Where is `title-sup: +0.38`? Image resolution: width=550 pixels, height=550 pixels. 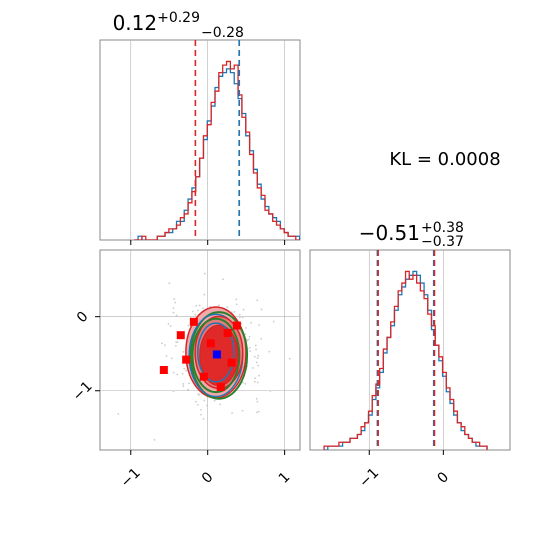 title-sup: +0.38 is located at coordinates (442, 228).